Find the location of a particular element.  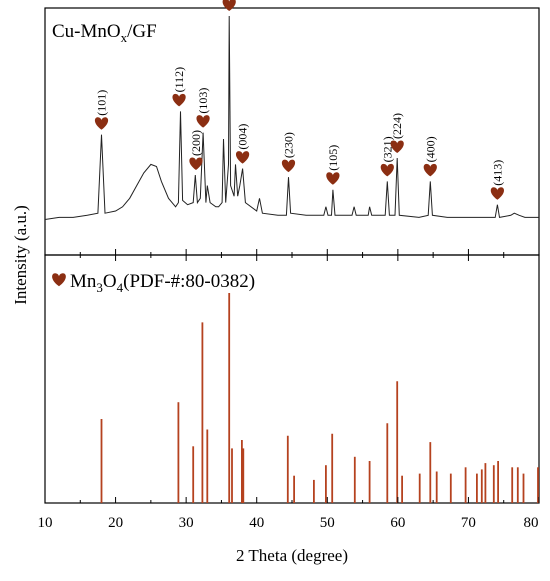

peak-marker: (211) is located at coordinates (229, 5).